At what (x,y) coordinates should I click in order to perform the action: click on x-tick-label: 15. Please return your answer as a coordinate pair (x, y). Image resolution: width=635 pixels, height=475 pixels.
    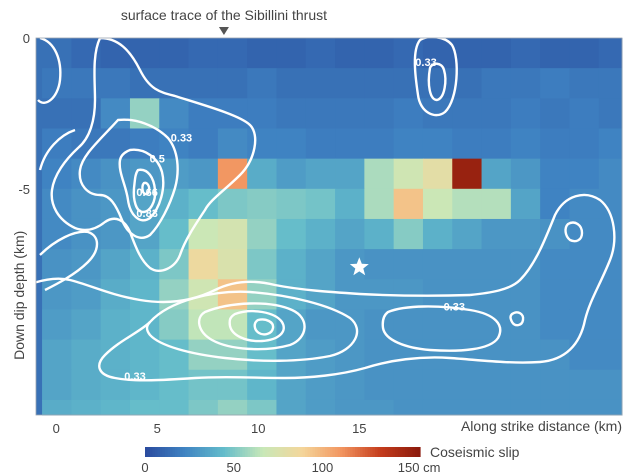
    Looking at the image, I should click on (359, 428).